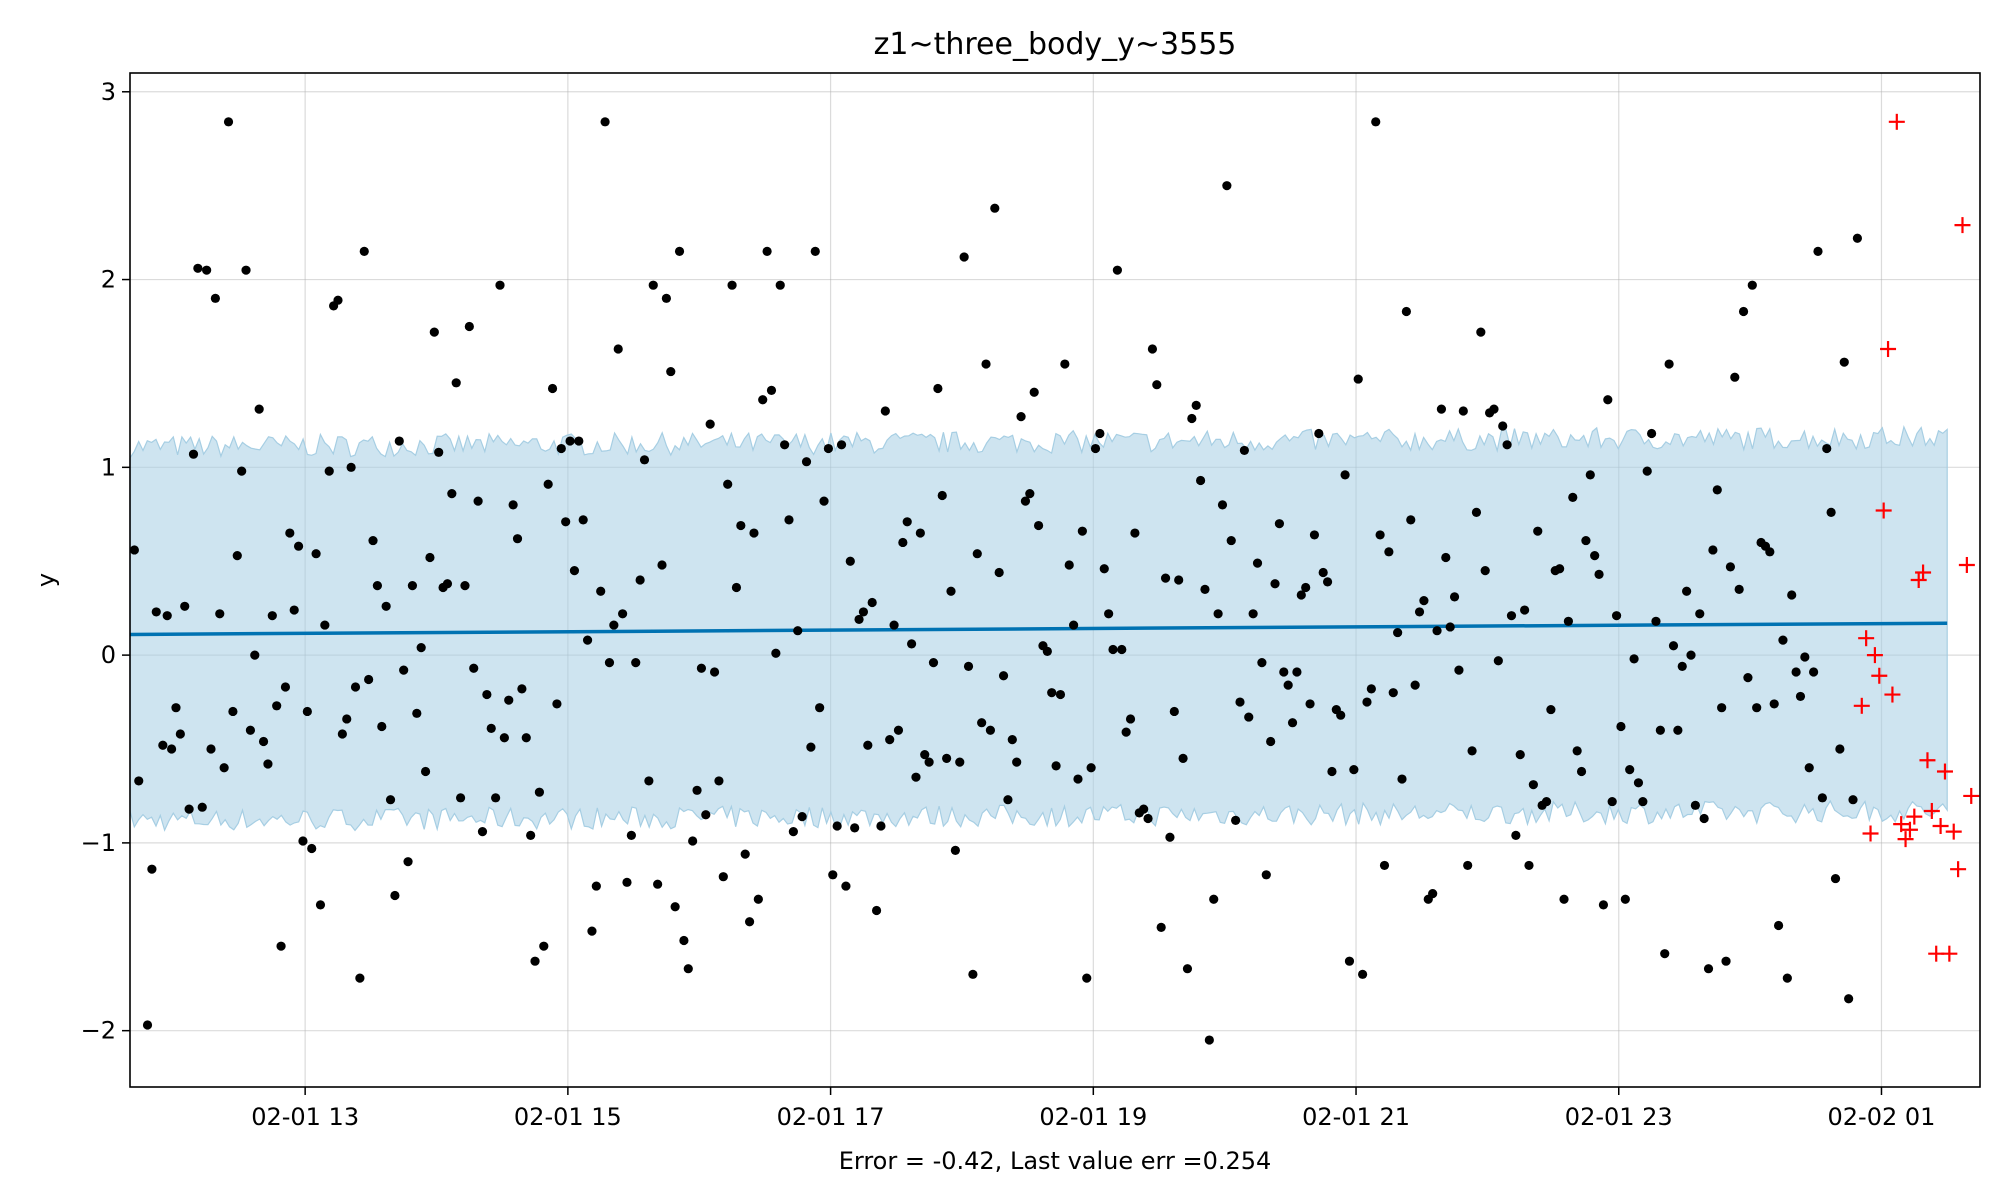 This screenshot has width=2000, height=1200. What do you see at coordinates (1038, 629) in the screenshot?
I see `trend-line` at bounding box center [1038, 629].